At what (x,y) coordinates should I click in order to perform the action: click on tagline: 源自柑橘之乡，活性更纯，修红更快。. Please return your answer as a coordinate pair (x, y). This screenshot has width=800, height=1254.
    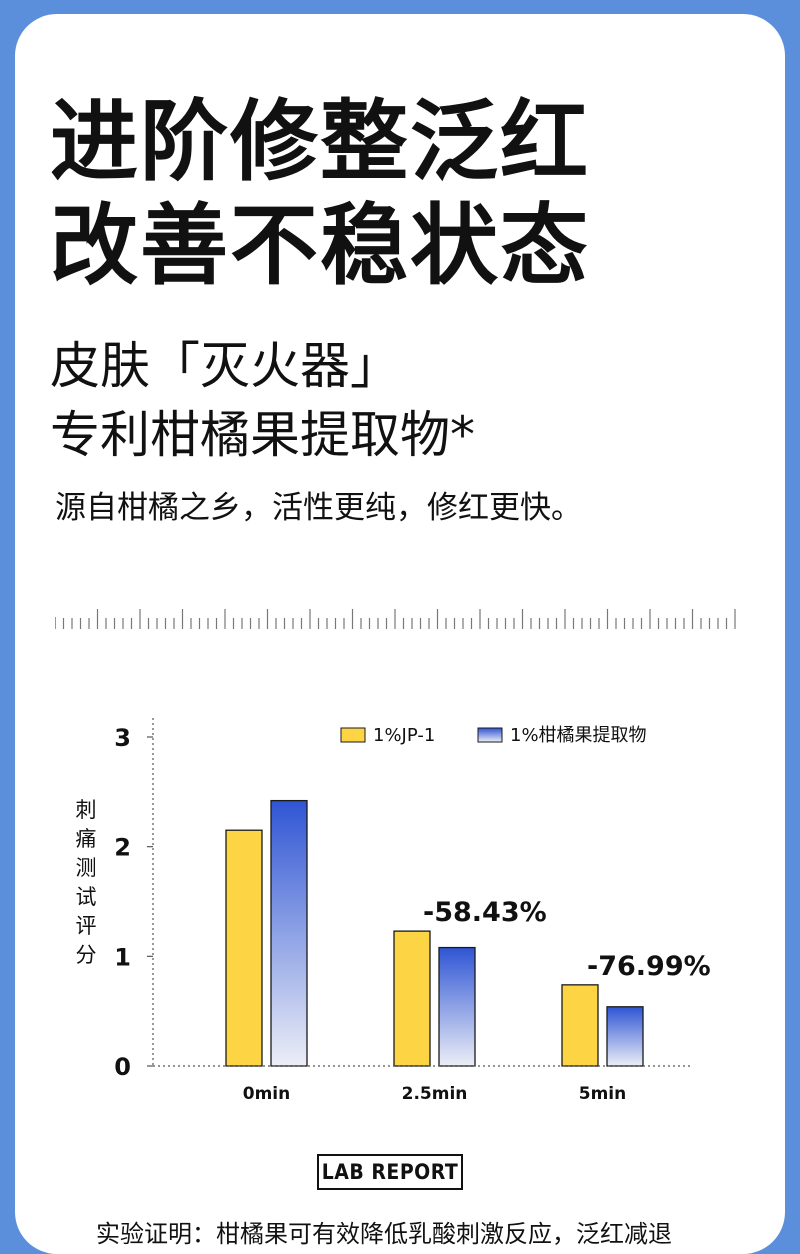
    Looking at the image, I should click on (318, 508).